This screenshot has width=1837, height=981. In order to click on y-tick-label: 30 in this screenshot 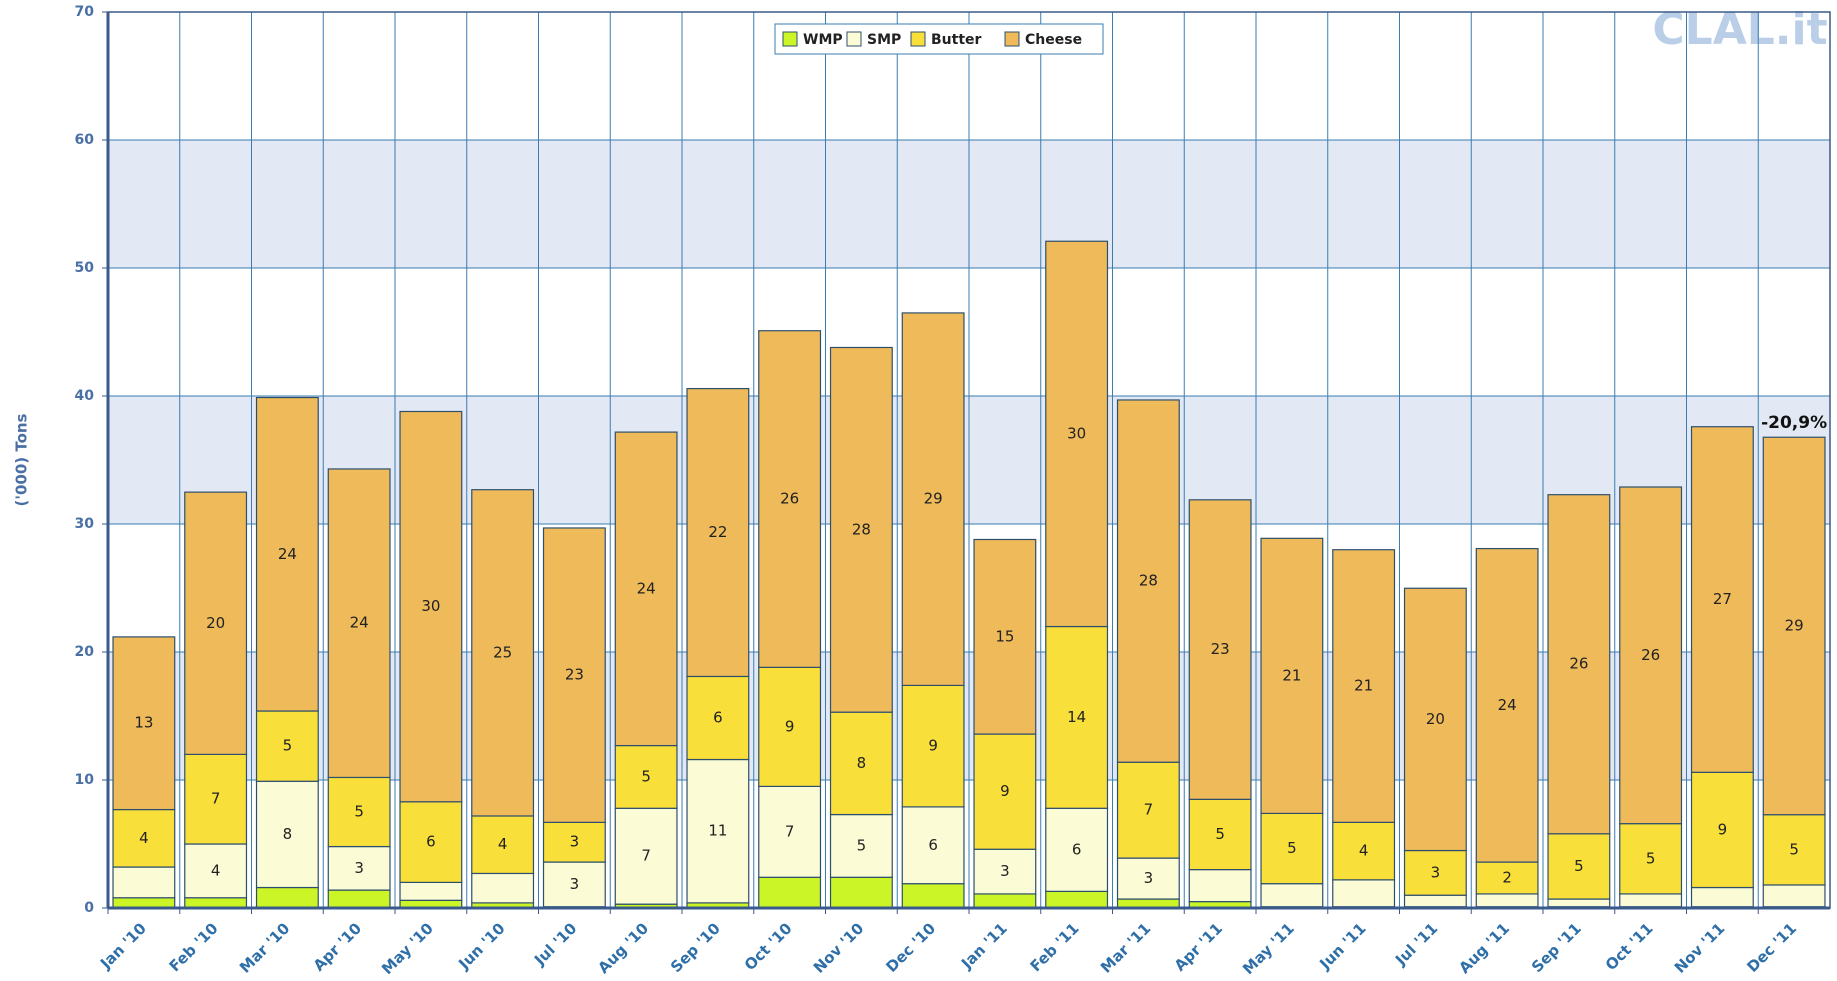, I will do `click(85, 524)`.